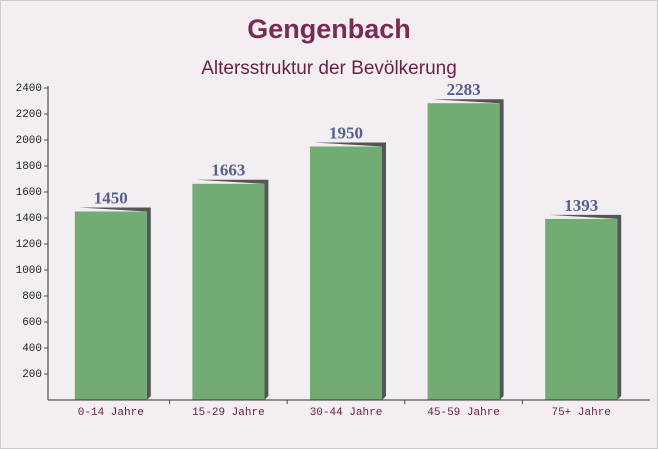 The height and width of the screenshot is (449, 658). Describe the element at coordinates (29, 245) in the screenshot. I see `y-tick-label: 1200` at that location.